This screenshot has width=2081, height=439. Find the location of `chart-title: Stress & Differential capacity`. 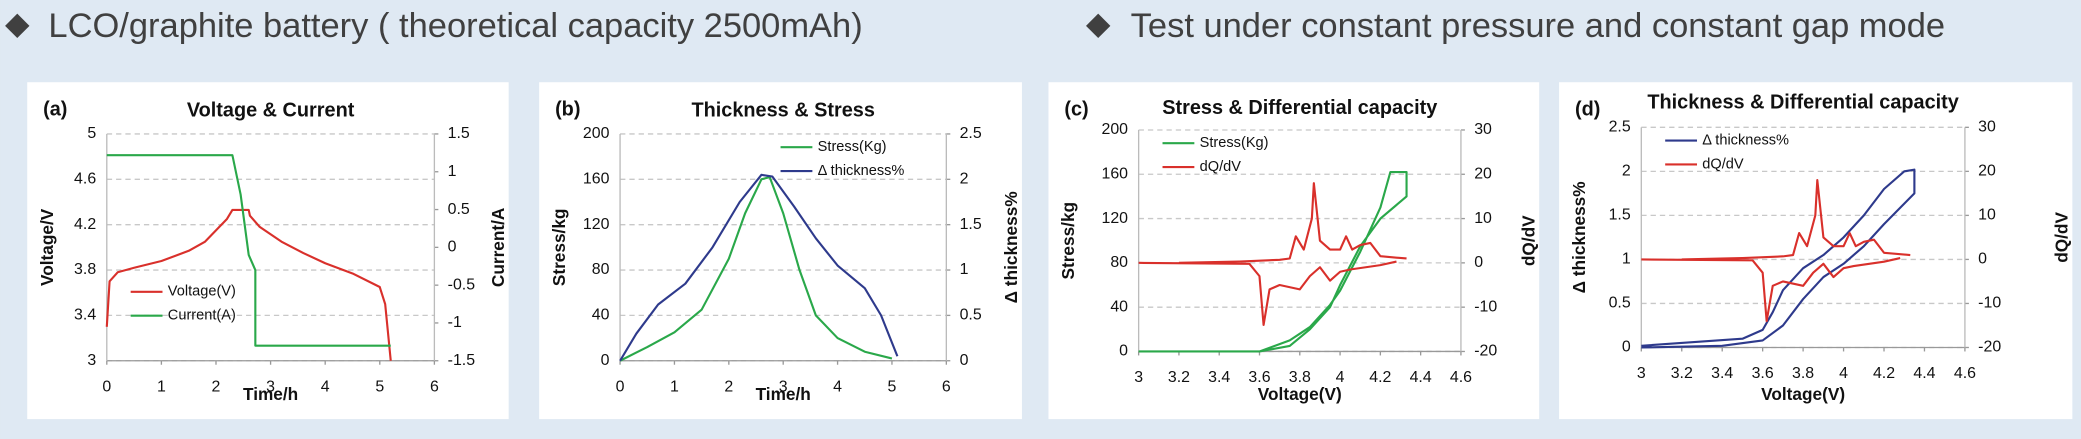

chart-title: Stress & Differential capacity is located at coordinates (1299, 108).